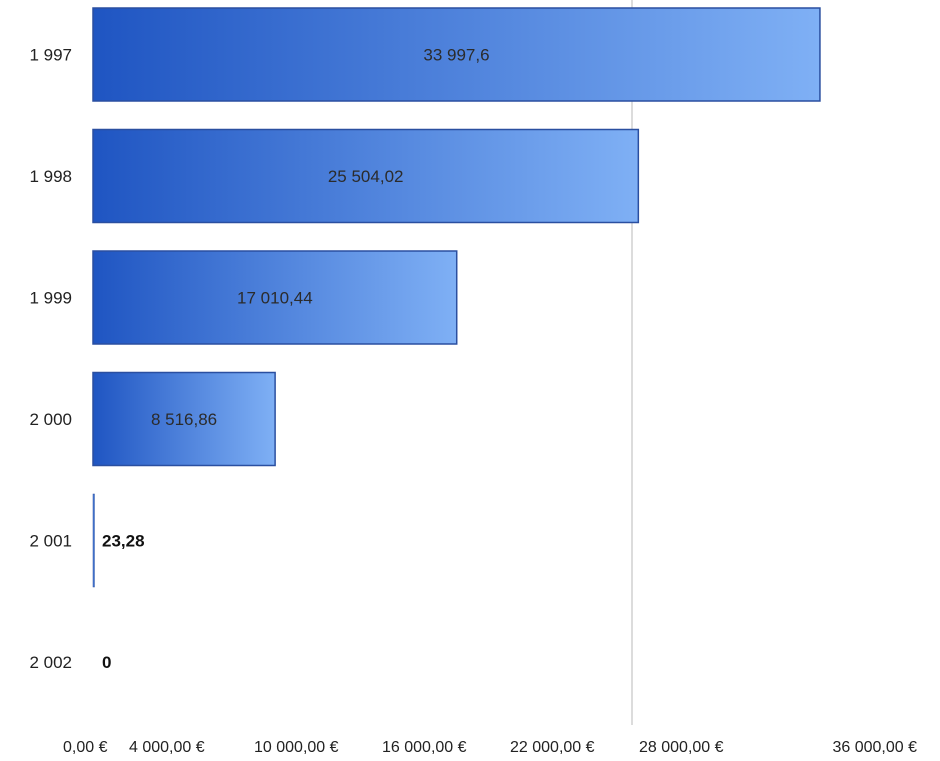 The height and width of the screenshot is (761, 940). I want to click on category-label: 1 999, so click(50, 298).